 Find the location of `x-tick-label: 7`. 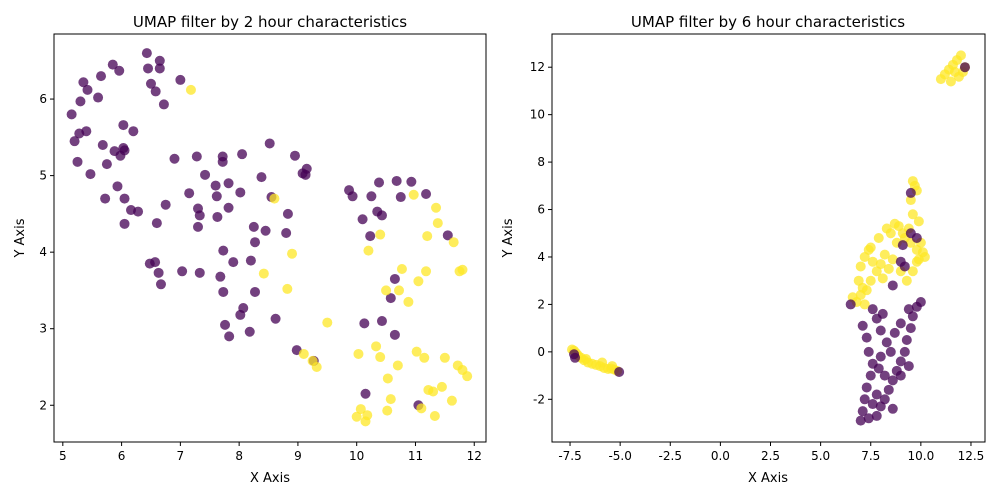

x-tick-label: 7 is located at coordinates (181, 456).